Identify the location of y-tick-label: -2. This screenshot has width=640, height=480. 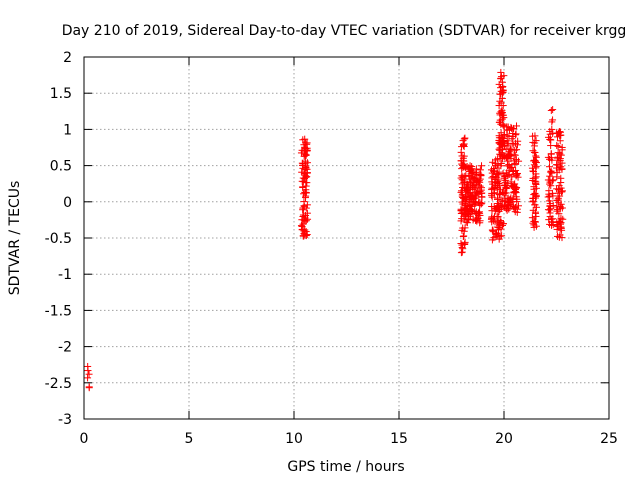
(65, 348).